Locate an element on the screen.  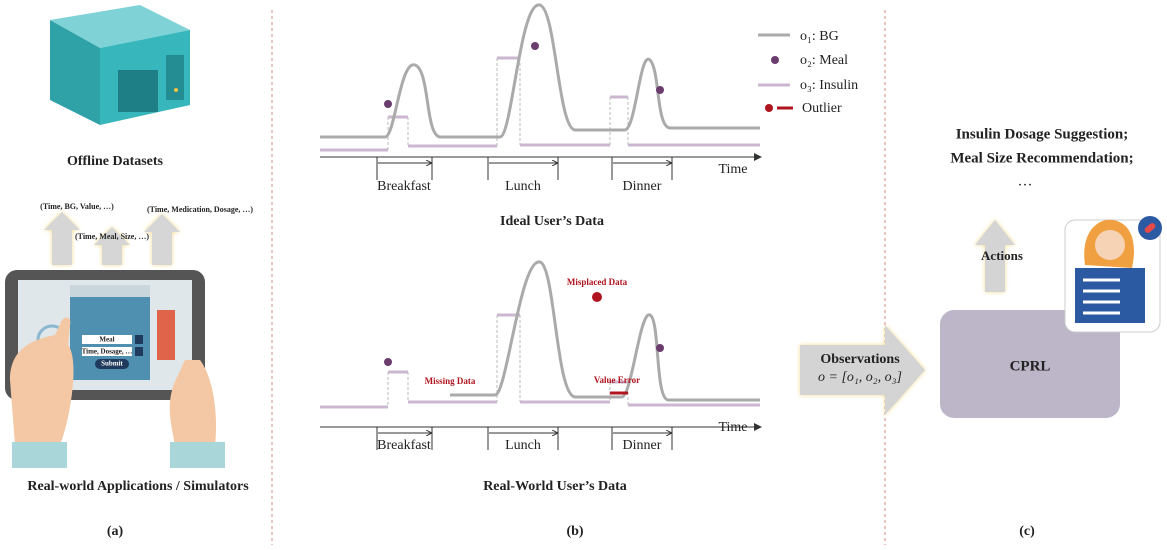
tuple: (Time, BG, Value, …) is located at coordinates (77, 206).